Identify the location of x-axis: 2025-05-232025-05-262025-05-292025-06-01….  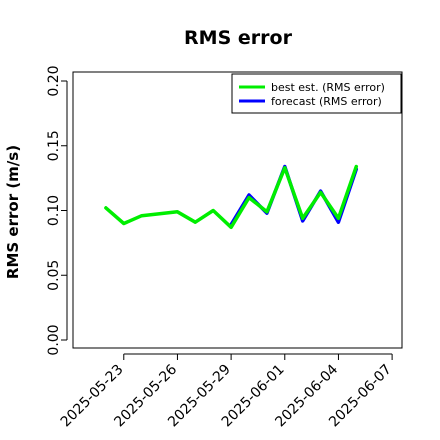
(226, 391).